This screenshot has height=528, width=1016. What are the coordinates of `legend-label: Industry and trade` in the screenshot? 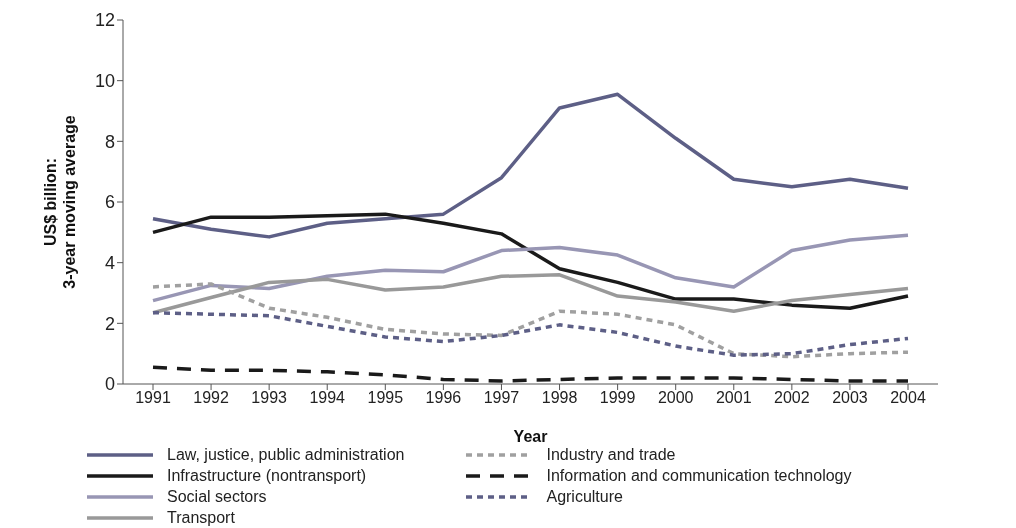 It's located at (611, 454).